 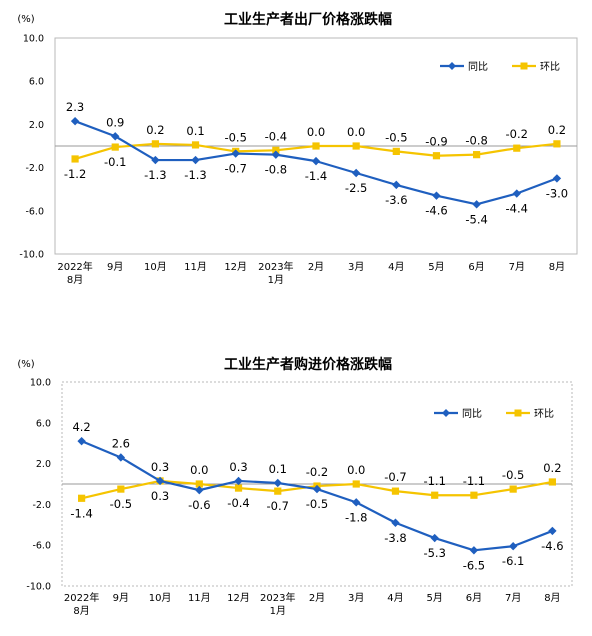 I want to click on data-label-mom: -0.5, so click(x=235, y=137).